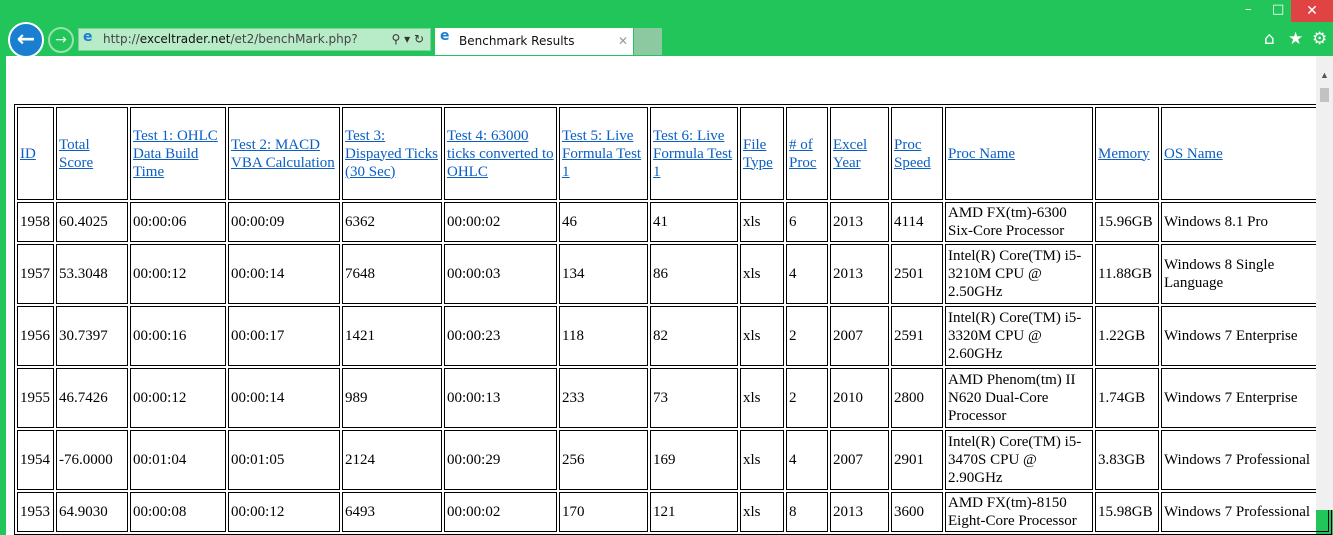 The height and width of the screenshot is (535, 1333). What do you see at coordinates (92, 222) in the screenshot?
I see `table-cell: 60.4025` at bounding box center [92, 222].